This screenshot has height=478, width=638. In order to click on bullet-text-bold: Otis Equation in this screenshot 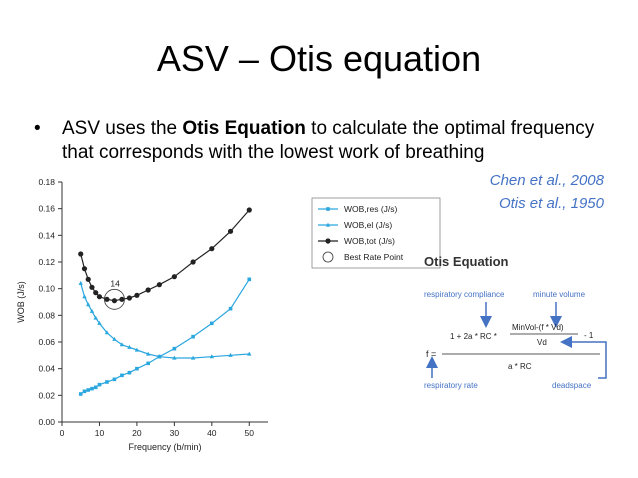, I will do `click(244, 128)`.